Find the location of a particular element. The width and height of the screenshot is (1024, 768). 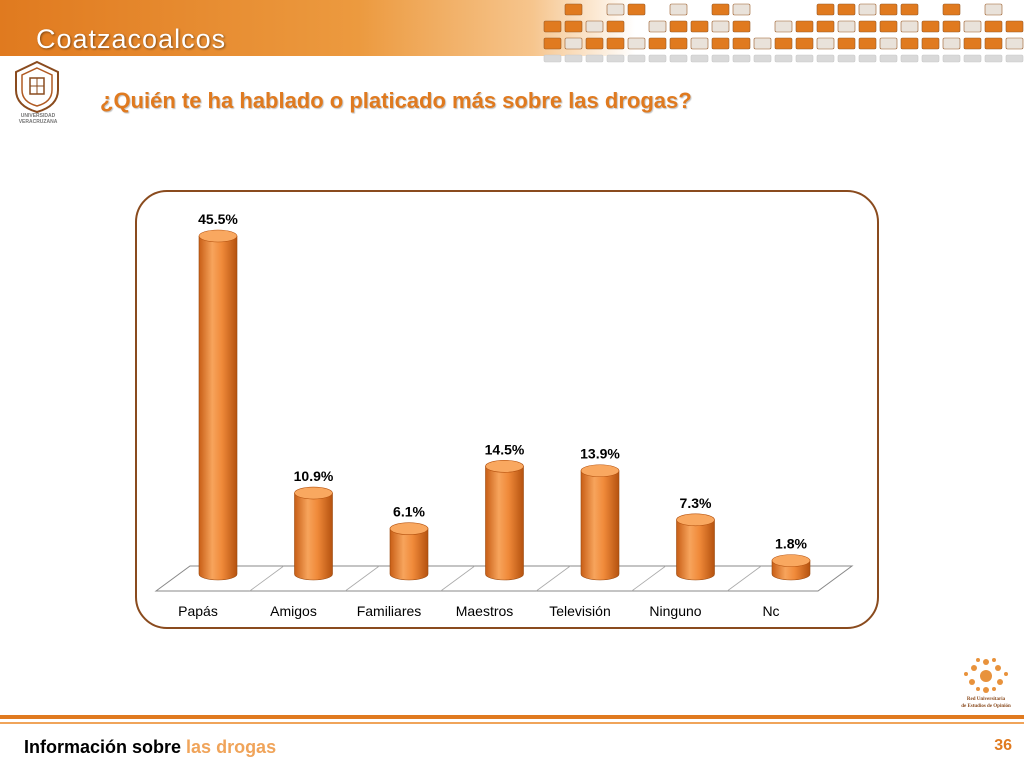

category-label: Ninguno is located at coordinates (675, 611).